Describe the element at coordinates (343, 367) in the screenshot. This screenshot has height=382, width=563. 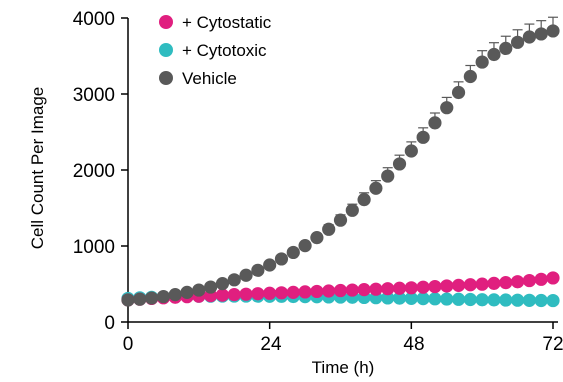
I see `x-axis-label: Time (h)` at that location.